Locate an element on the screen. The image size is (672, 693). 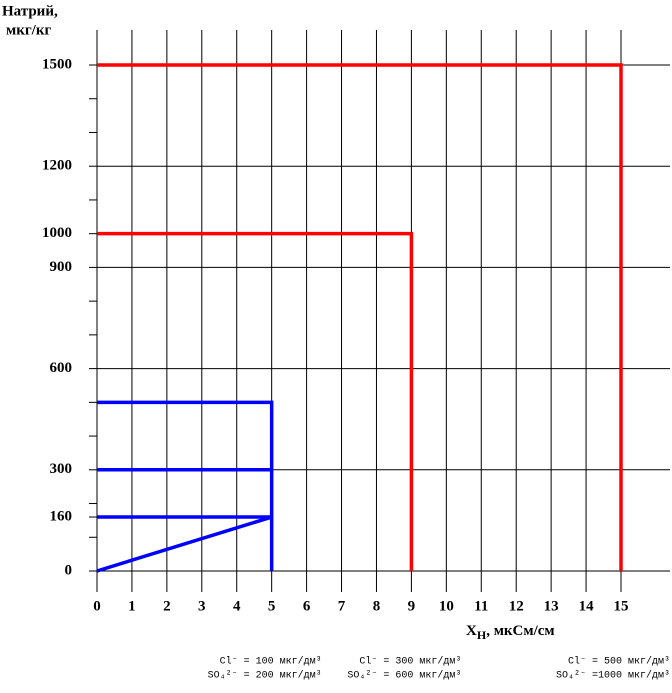
y-tick-label: 1200 is located at coordinates (57, 166).